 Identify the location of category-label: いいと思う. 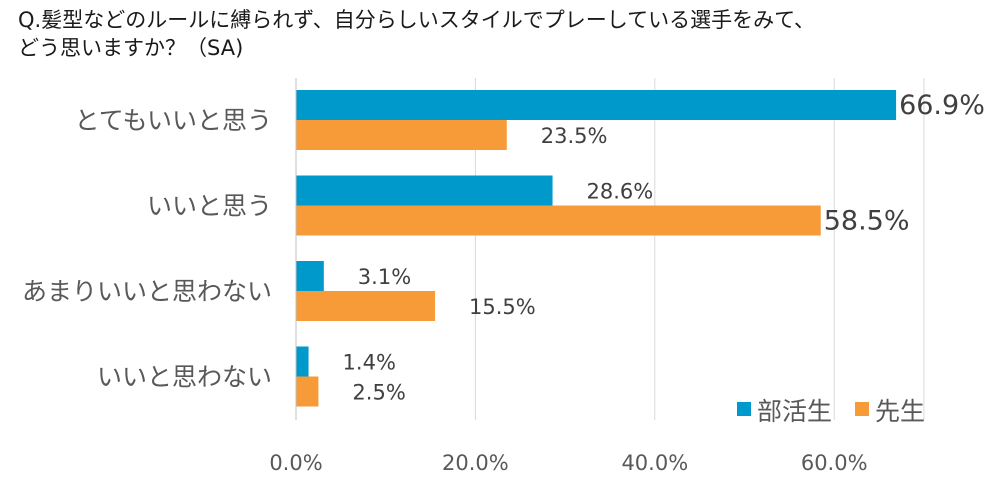
(209, 206).